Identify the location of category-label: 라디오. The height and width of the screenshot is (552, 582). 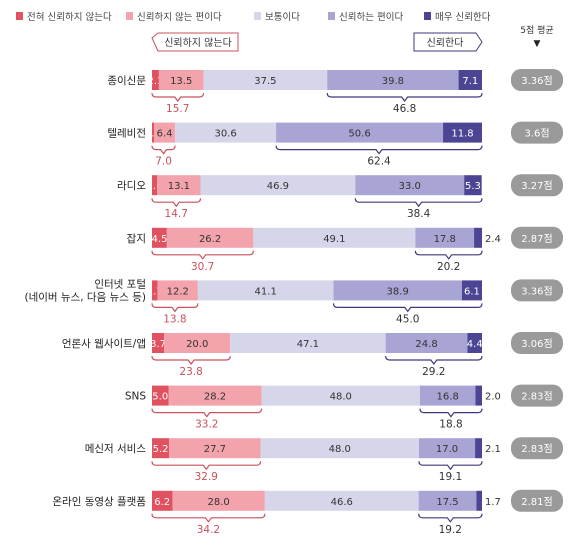
(131, 186).